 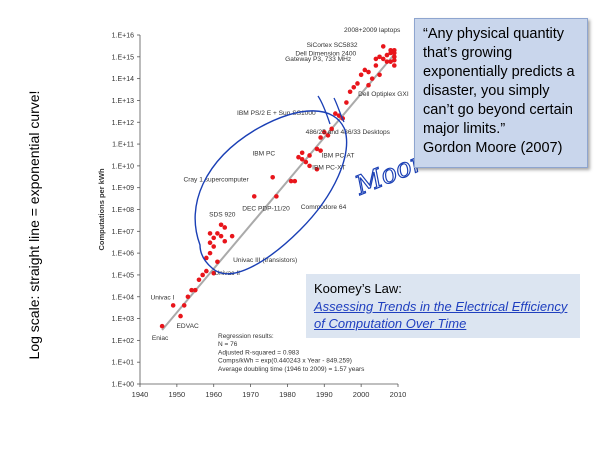 What do you see at coordinates (123, 188) in the screenshot?
I see `y-tick-label: 1.E+09` at bounding box center [123, 188].